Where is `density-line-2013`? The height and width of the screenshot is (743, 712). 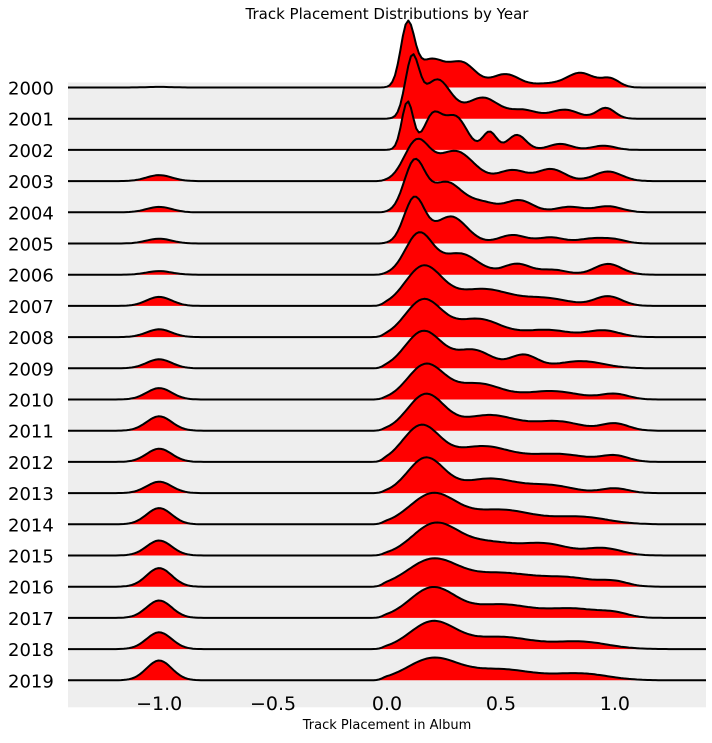 density-line-2013 is located at coordinates (387, 475).